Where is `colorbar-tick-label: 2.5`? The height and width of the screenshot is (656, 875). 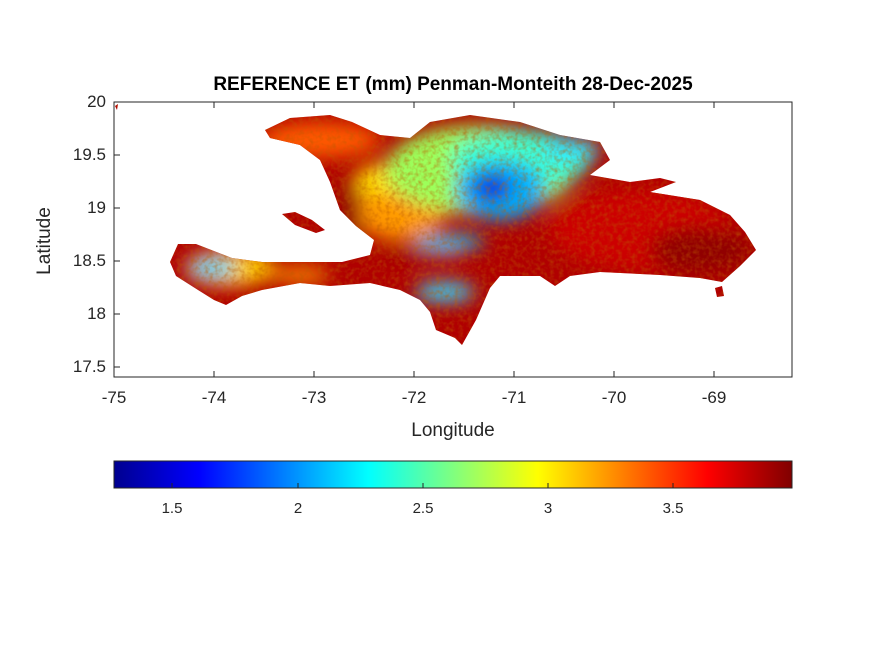
colorbar-tick-label: 2.5 is located at coordinates (423, 508).